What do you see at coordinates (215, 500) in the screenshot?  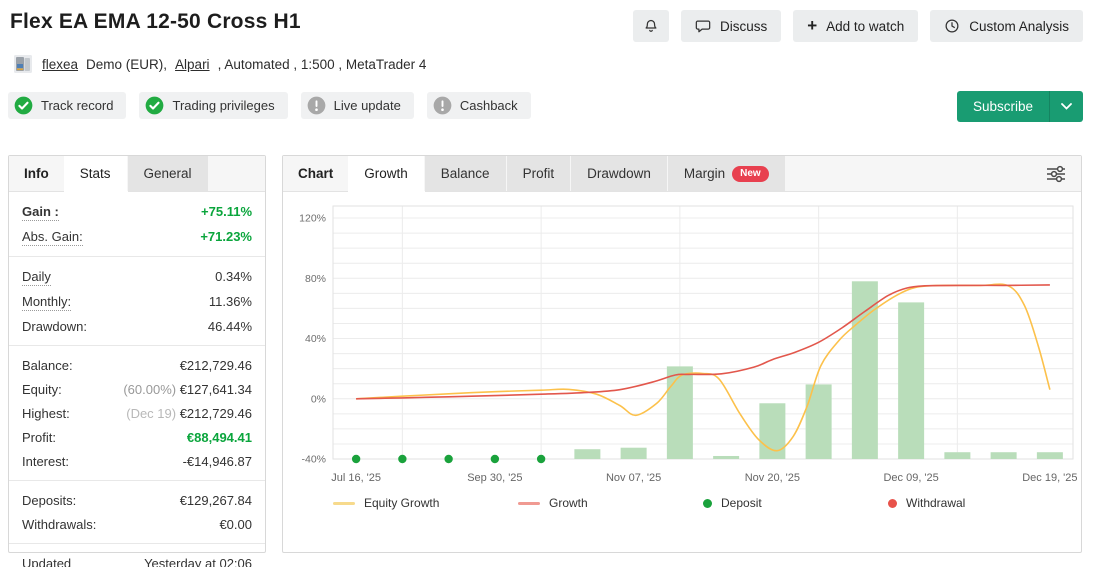 I see `stat-value: €129,267.84` at bounding box center [215, 500].